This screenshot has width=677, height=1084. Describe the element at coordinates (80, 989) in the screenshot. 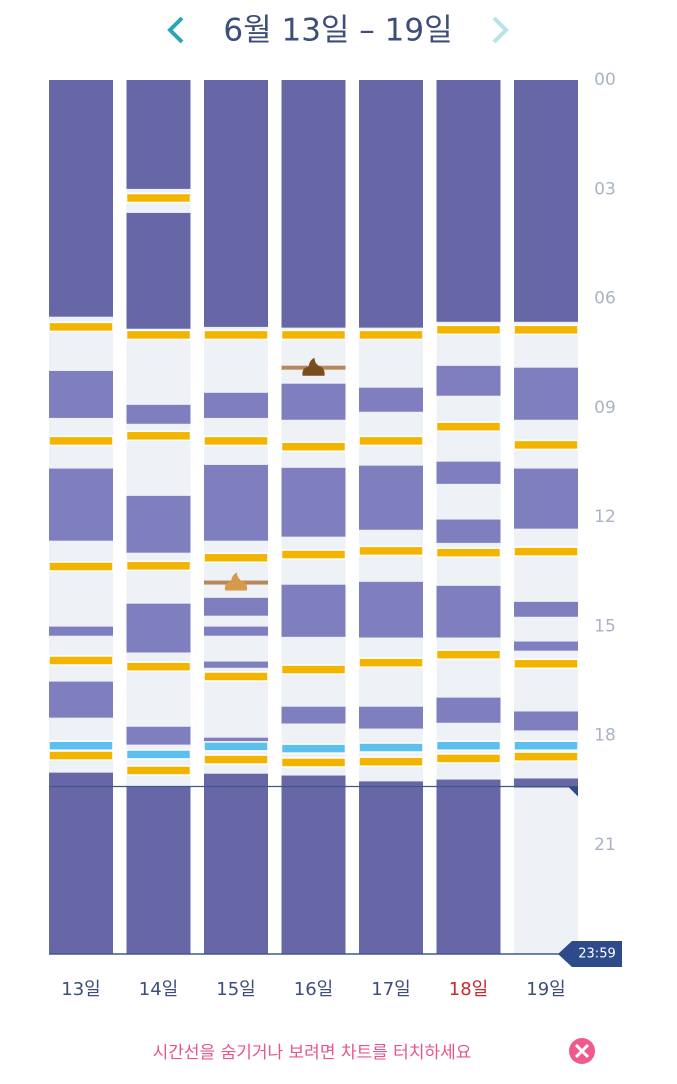

I see `day-label: 13일` at that location.